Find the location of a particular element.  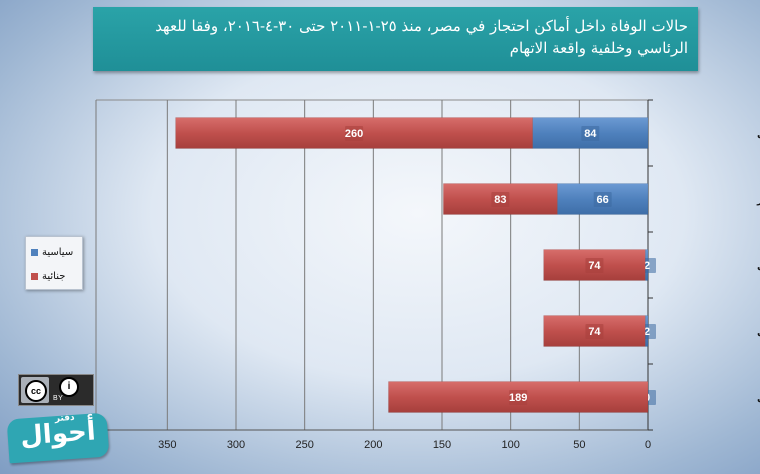

by-label: BY is located at coordinates (58, 398).